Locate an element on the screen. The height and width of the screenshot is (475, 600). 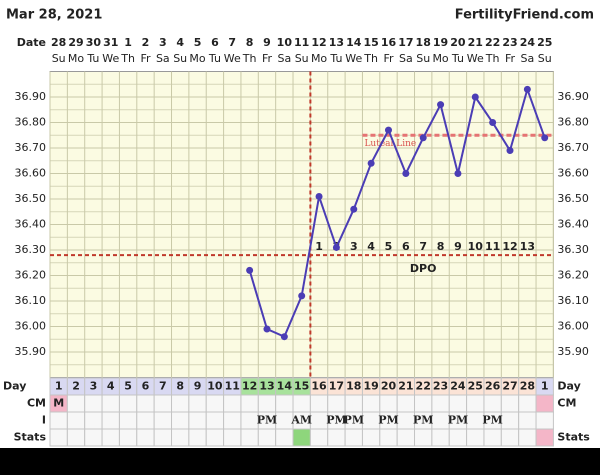
date-label: 19 is located at coordinates (440, 42).